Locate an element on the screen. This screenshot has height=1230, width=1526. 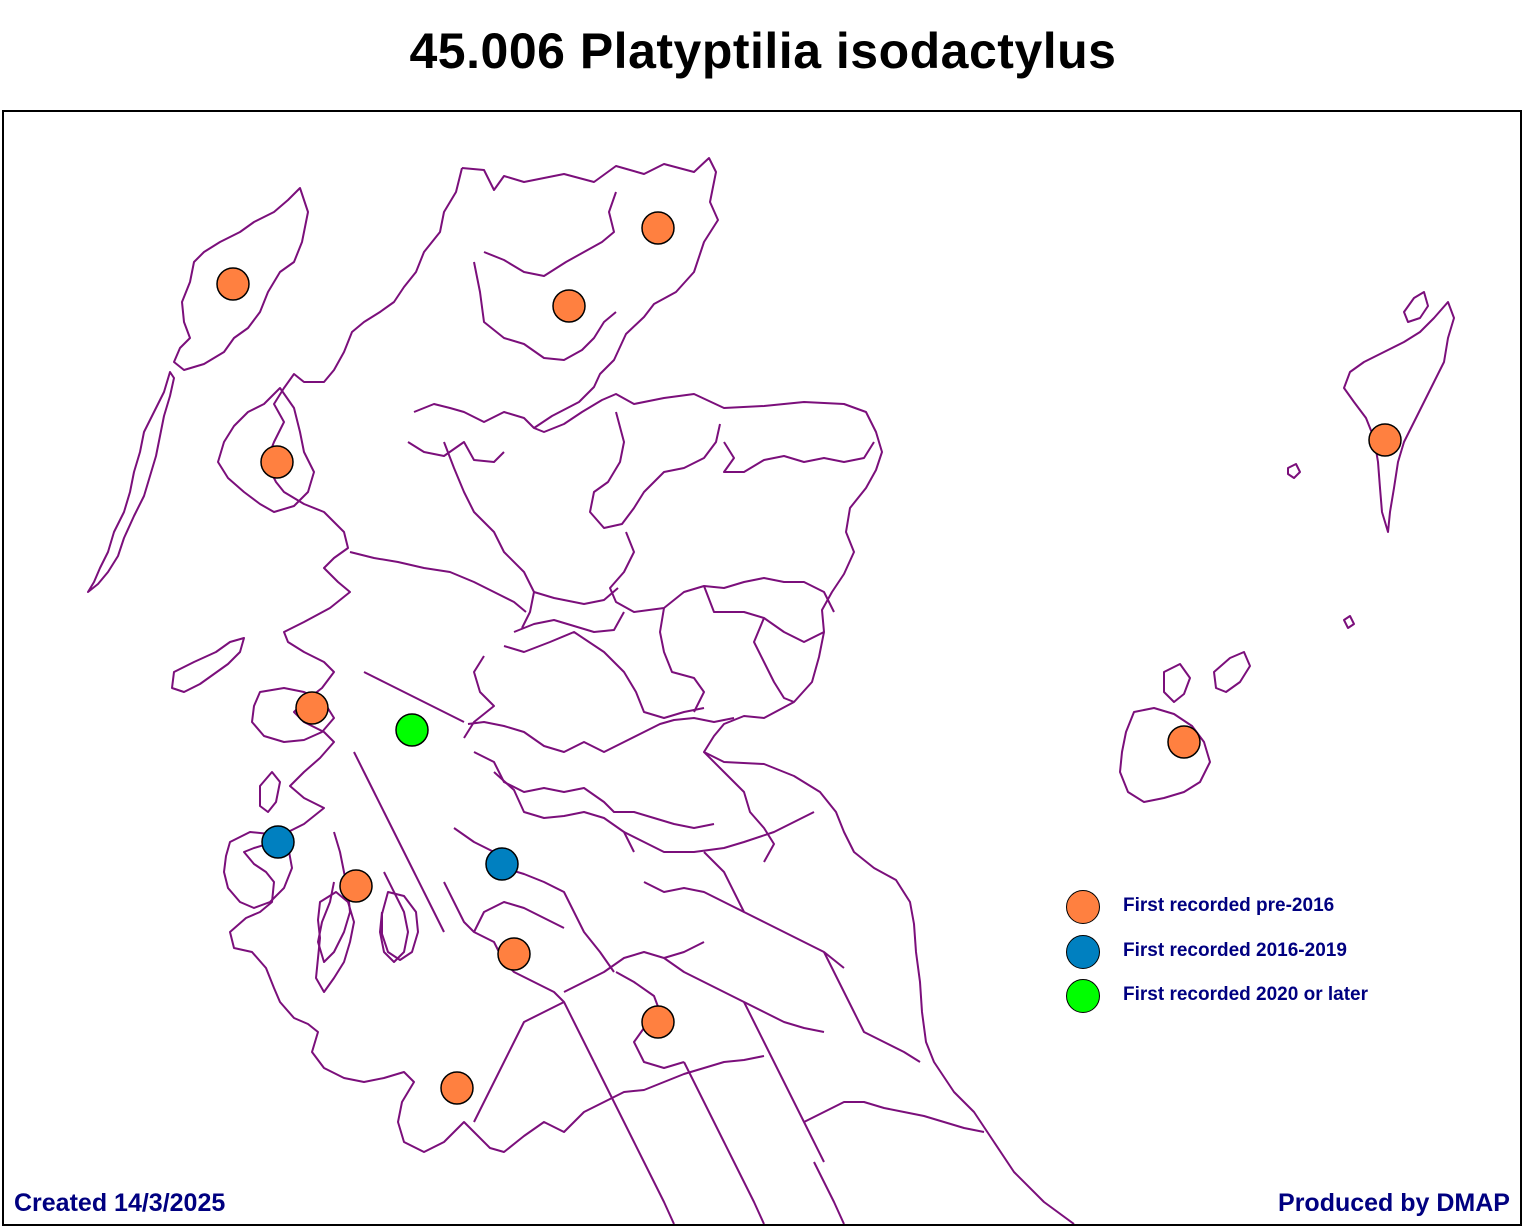
kintyre is located at coordinates (335, 942).